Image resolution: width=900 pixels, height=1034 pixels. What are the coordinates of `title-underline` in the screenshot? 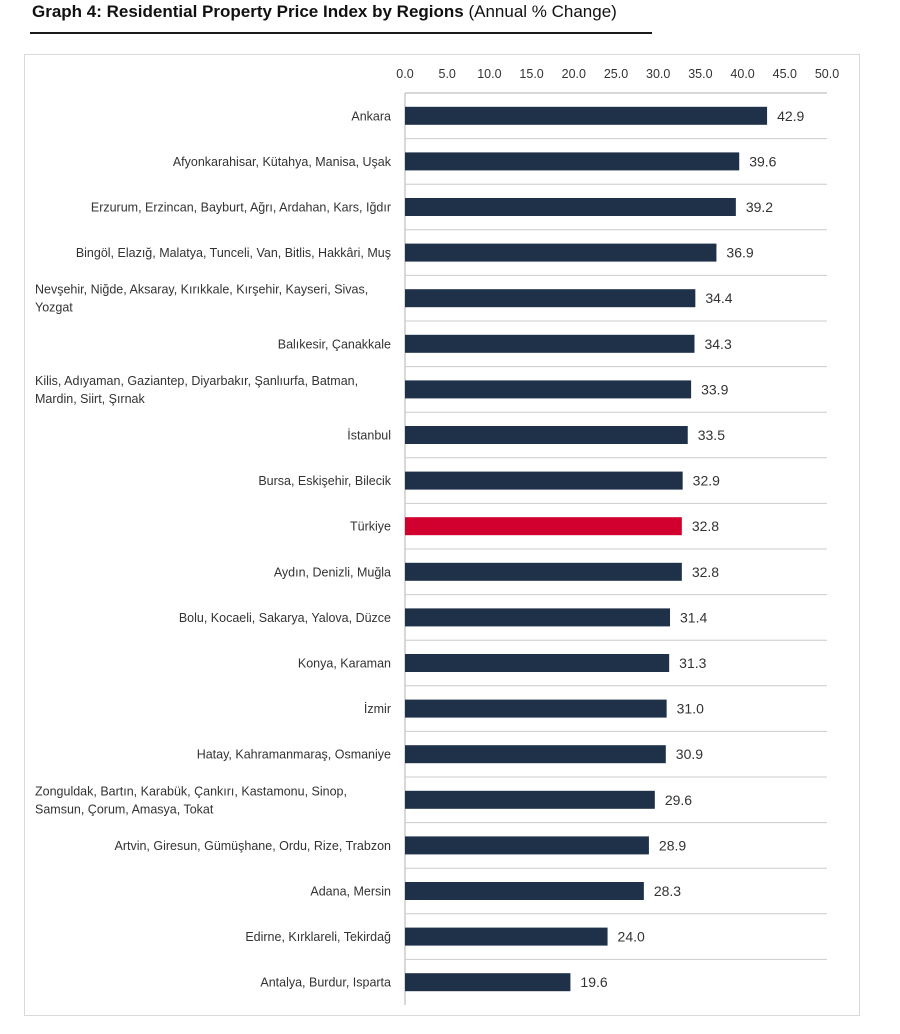 It's located at (341, 33).